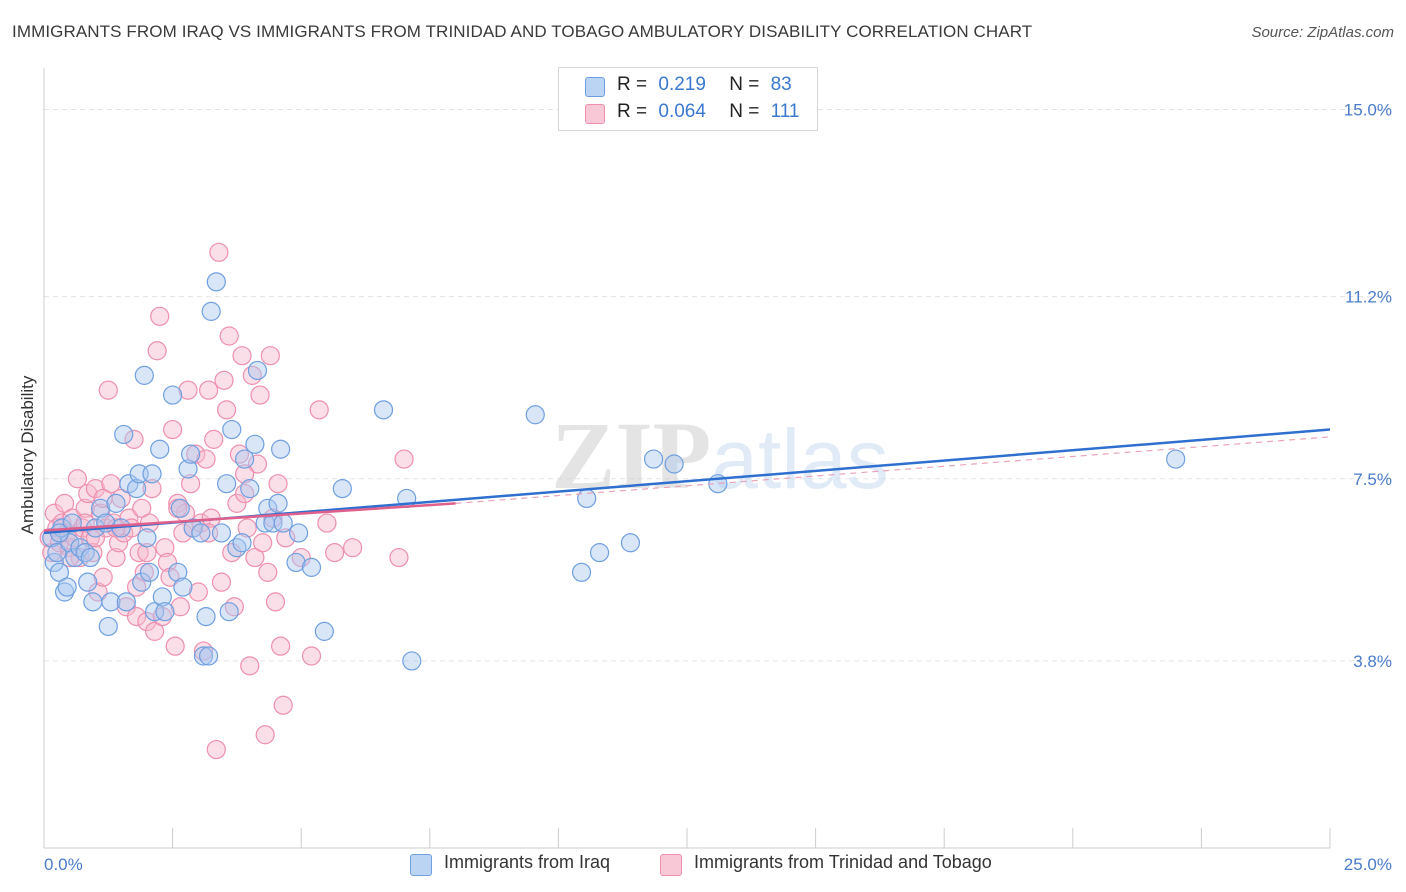 This screenshot has width=1406, height=892. I want to click on y-tick-label: 3.8%, so click(1372, 661).